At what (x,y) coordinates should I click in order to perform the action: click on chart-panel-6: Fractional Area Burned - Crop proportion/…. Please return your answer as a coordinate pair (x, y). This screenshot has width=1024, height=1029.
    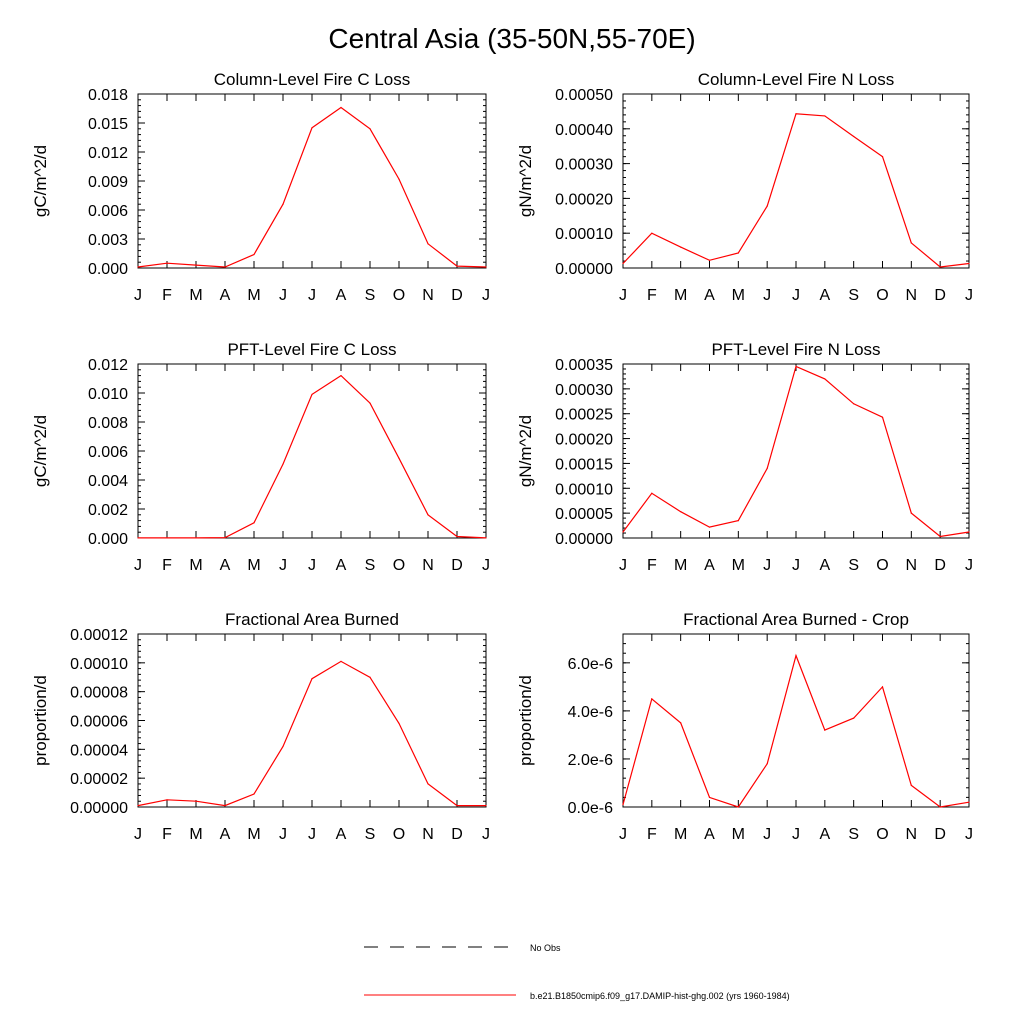
    Looking at the image, I should click on (744, 726).